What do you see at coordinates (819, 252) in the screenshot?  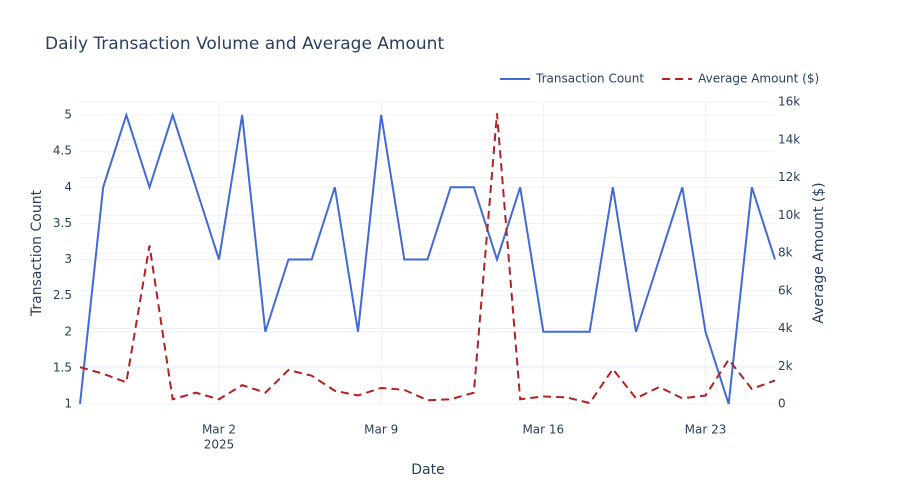 I see `y2-axis-label: Average Amount ($)` at bounding box center [819, 252].